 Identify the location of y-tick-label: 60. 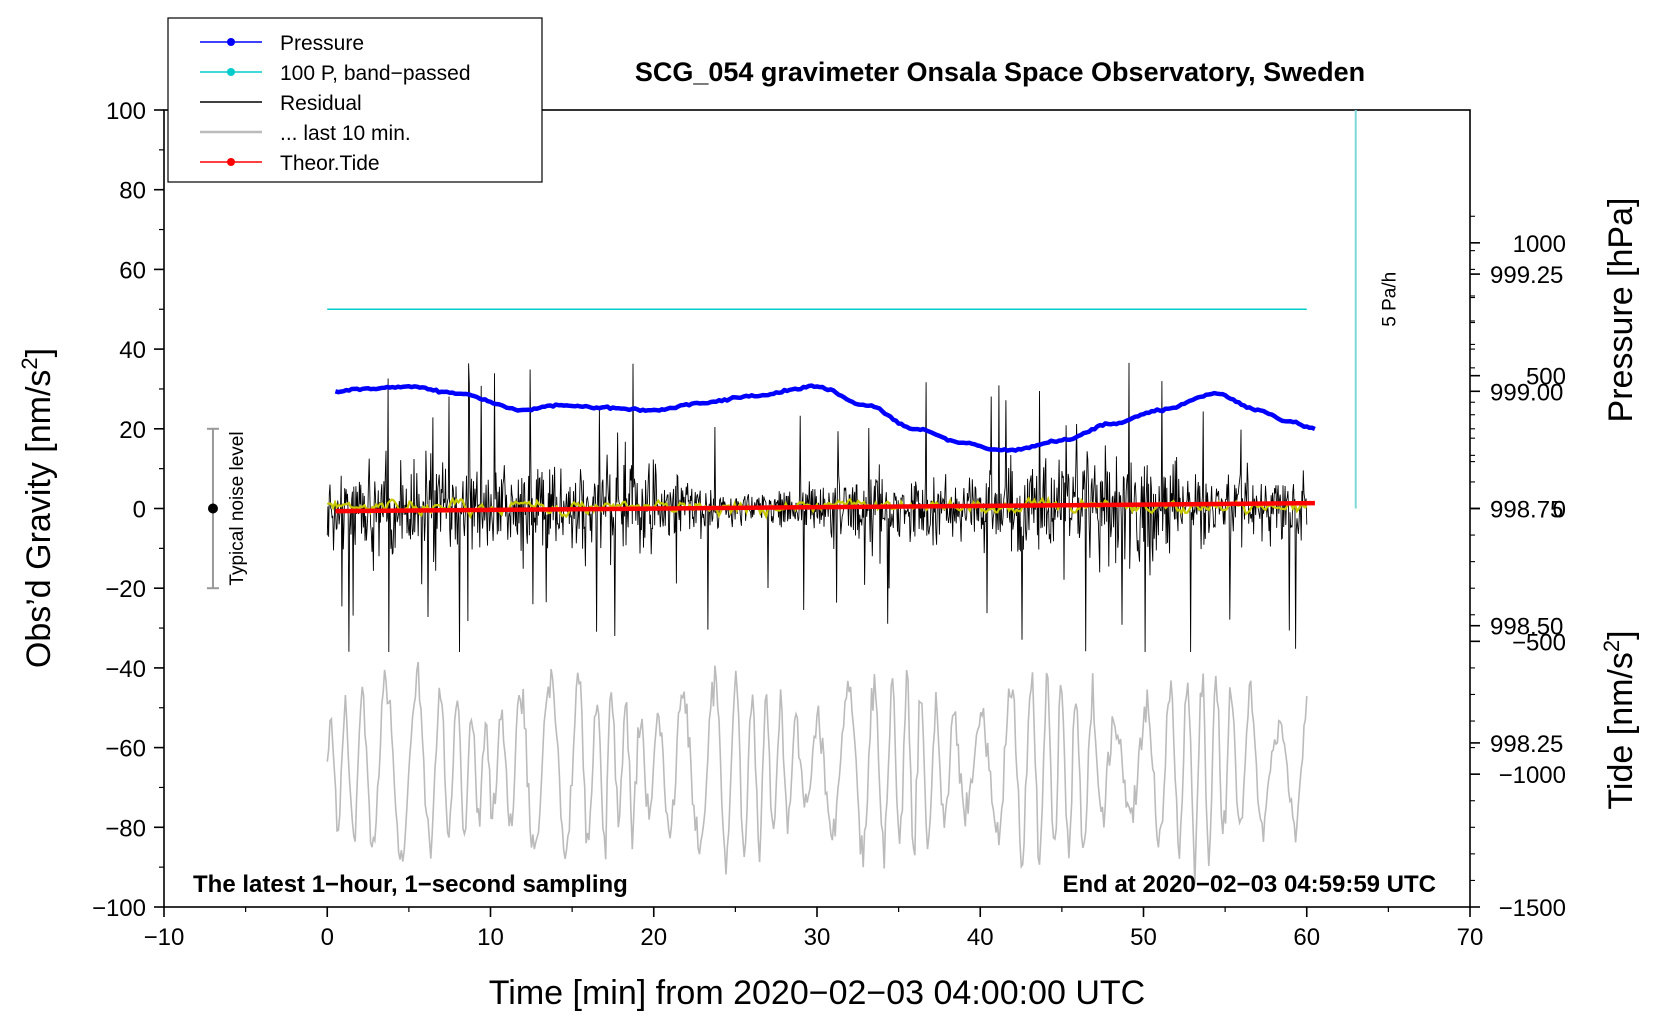
(132, 270).